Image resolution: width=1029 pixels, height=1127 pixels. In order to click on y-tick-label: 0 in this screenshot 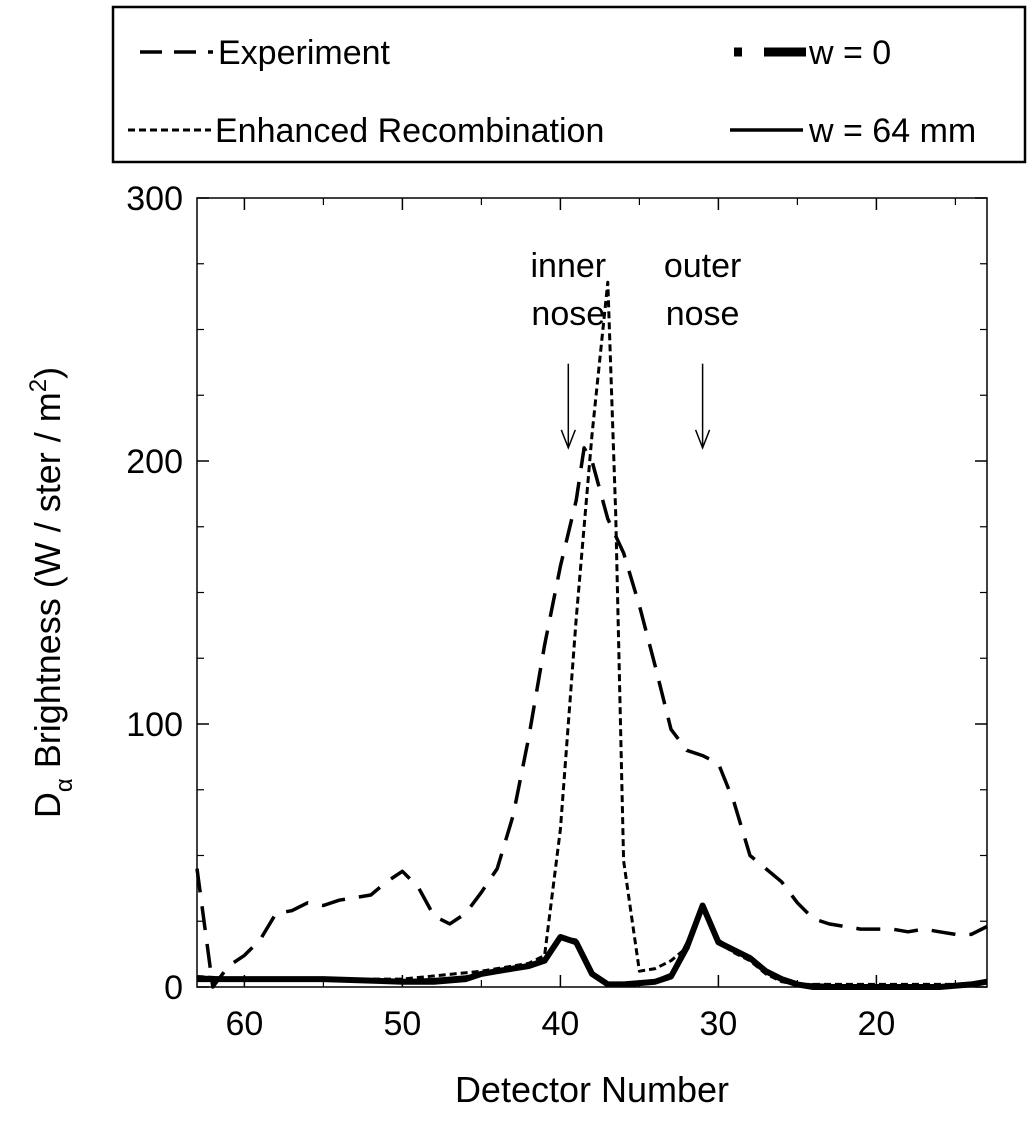, I will do `click(173, 988)`.